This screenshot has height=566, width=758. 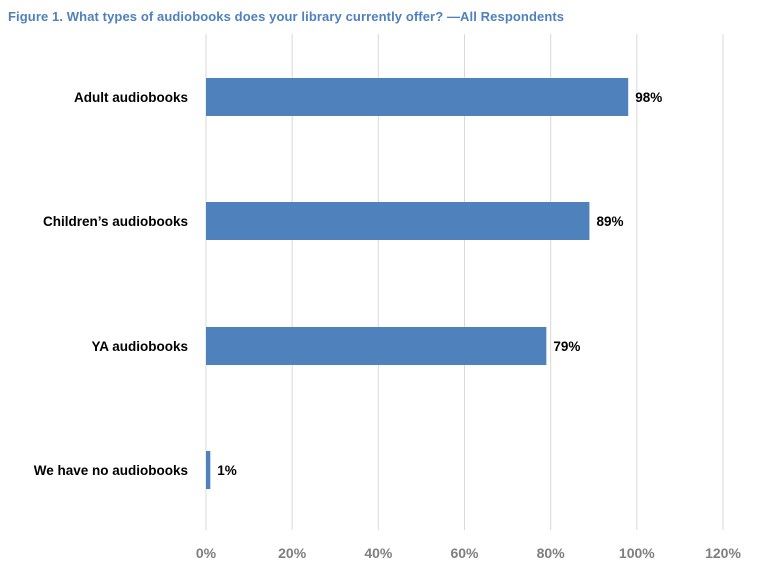 What do you see at coordinates (609, 221) in the screenshot?
I see `data-label-children-s-audiobooks: 89%` at bounding box center [609, 221].